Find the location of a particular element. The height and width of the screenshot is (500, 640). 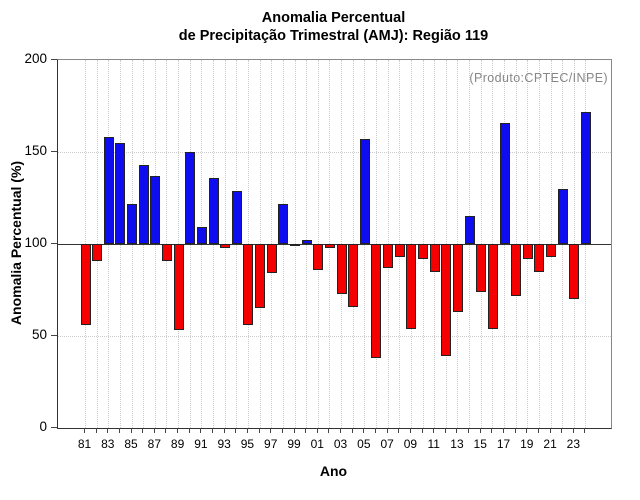

x-tick-label: 21 is located at coordinates (550, 444).